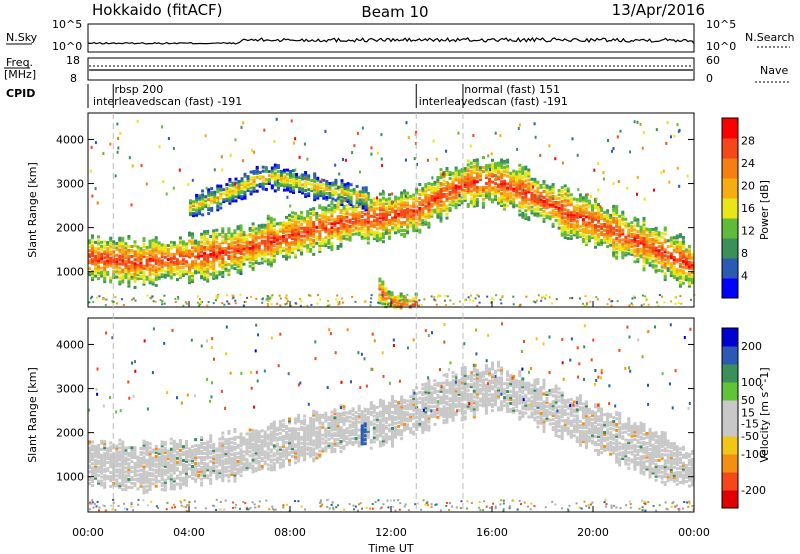  Describe the element at coordinates (20, 74) in the screenshot. I see `freq-label-2: [MHz]` at that location.